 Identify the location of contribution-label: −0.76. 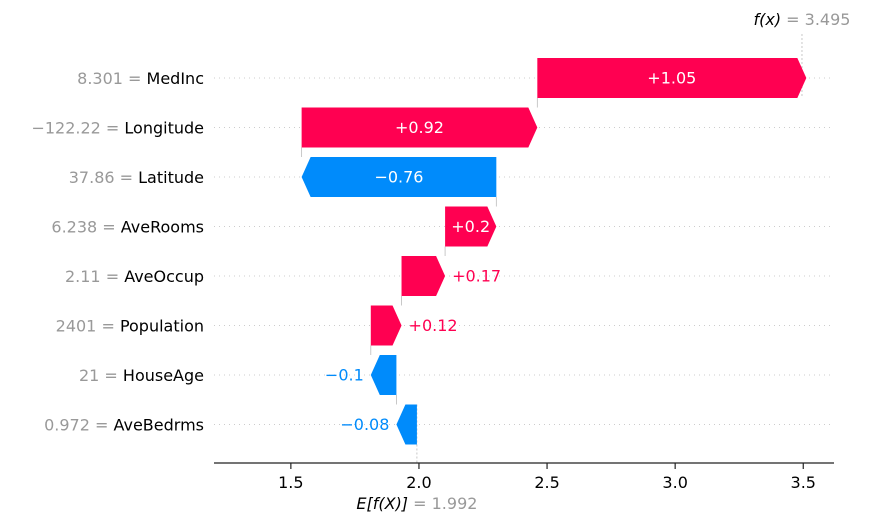
(398, 177).